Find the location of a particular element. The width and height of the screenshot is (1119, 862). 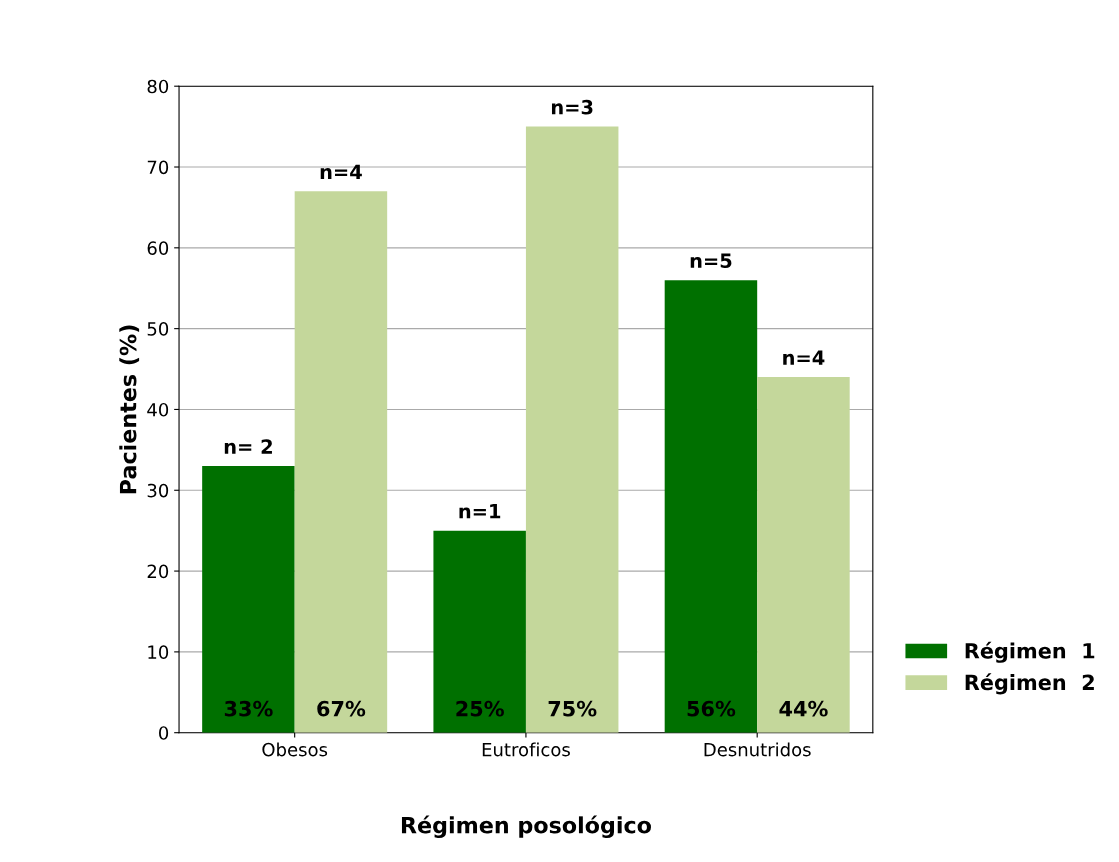

y-axis-title: Pacientes (%) is located at coordinates (129, 409).